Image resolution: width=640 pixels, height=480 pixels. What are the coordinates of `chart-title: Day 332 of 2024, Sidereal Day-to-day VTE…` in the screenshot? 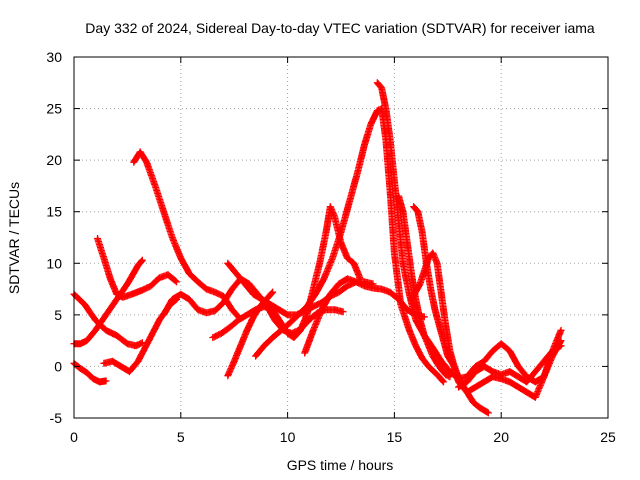 It's located at (340, 28).